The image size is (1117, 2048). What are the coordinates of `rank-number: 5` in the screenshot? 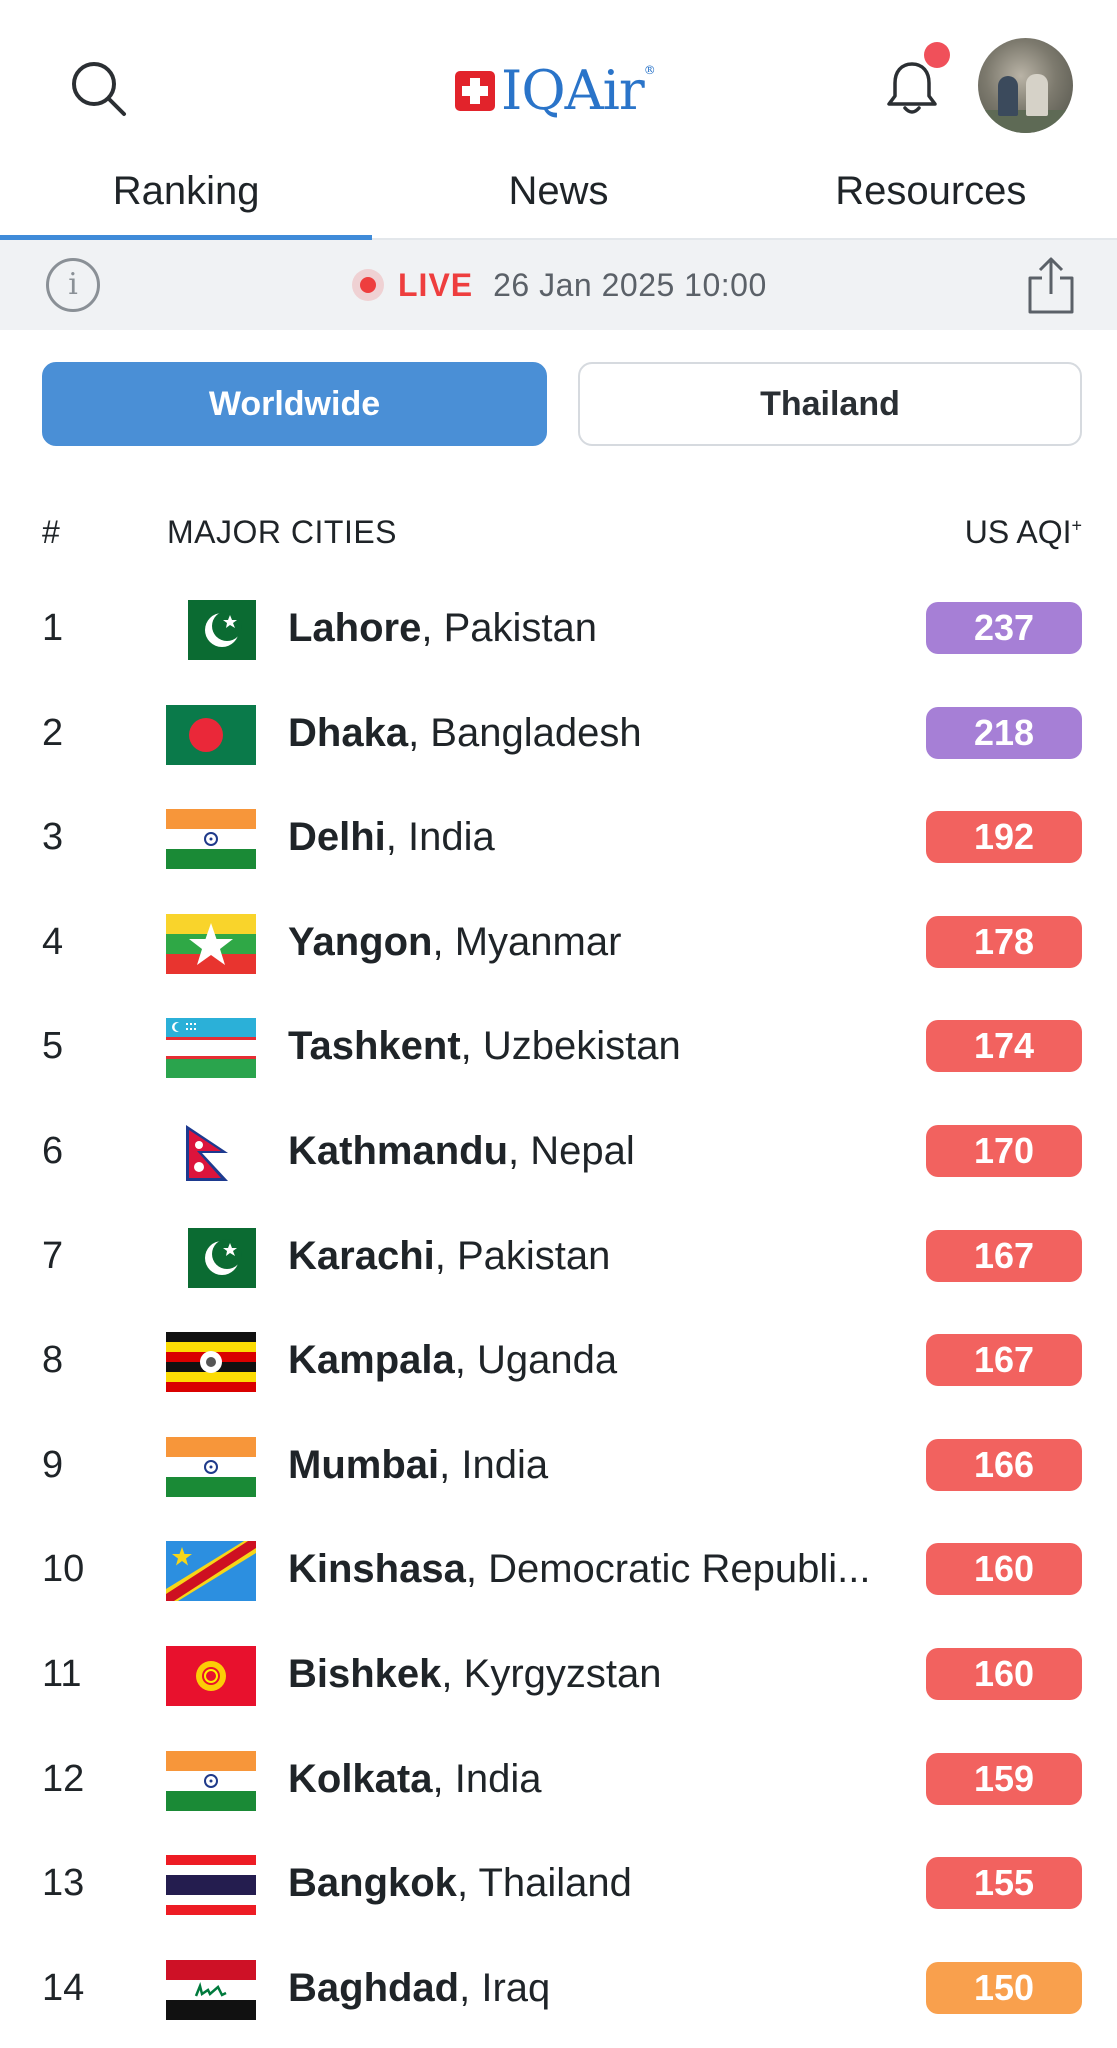 It's located at (53, 1046).